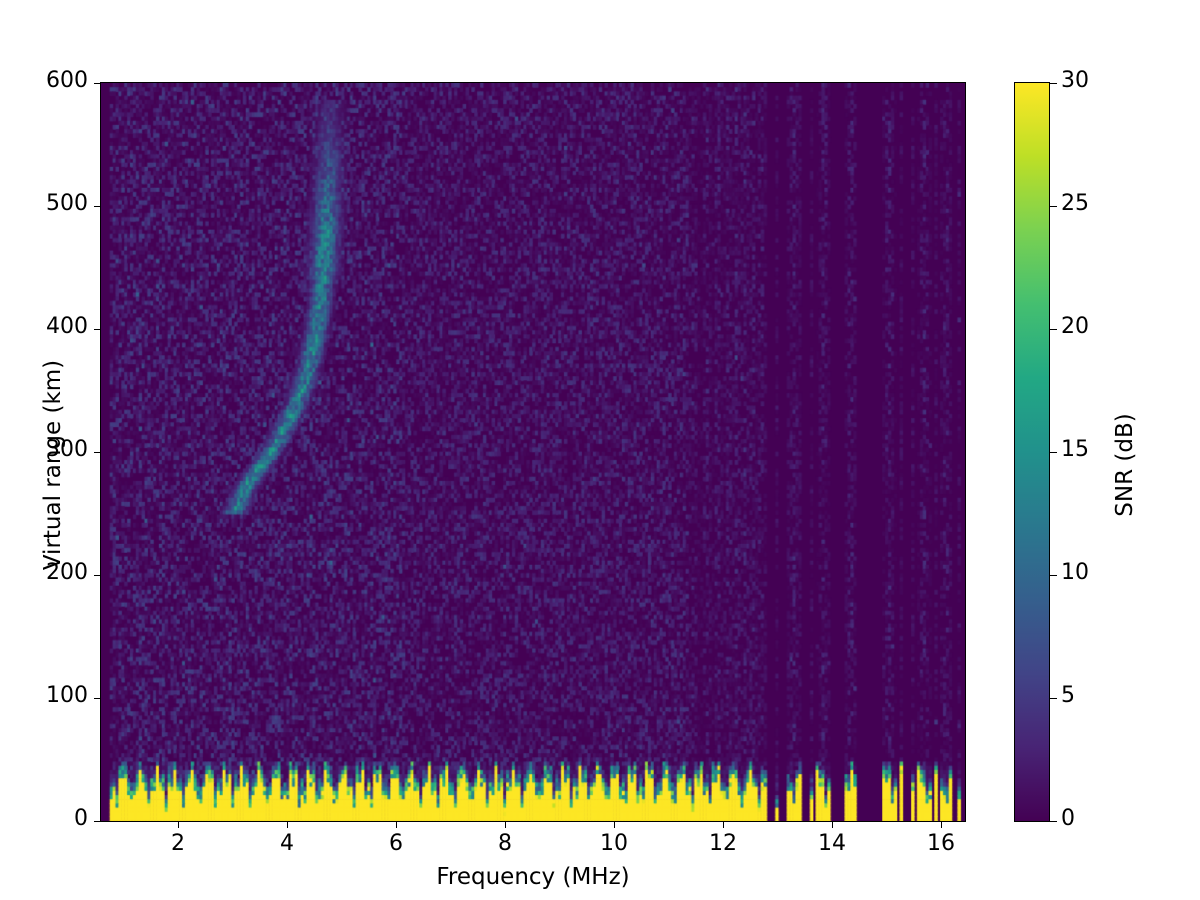  Describe the element at coordinates (67, 572) in the screenshot. I see `y-tick-label-200: 200` at that location.